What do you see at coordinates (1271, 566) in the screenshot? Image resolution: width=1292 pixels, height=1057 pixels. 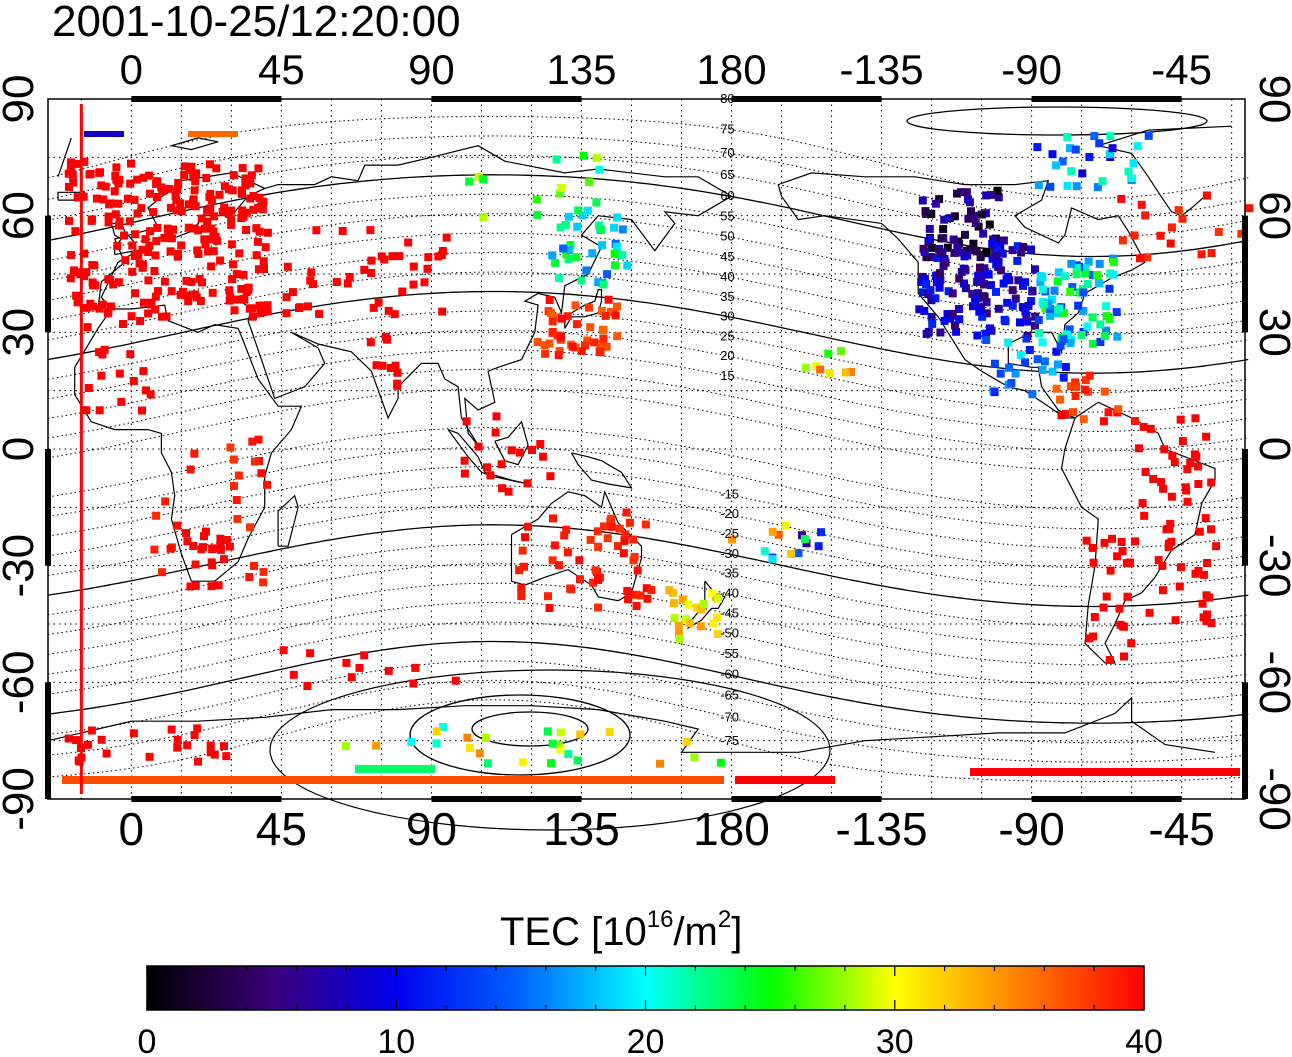 I see `latitude-tick-label: -30` at bounding box center [1271, 566].